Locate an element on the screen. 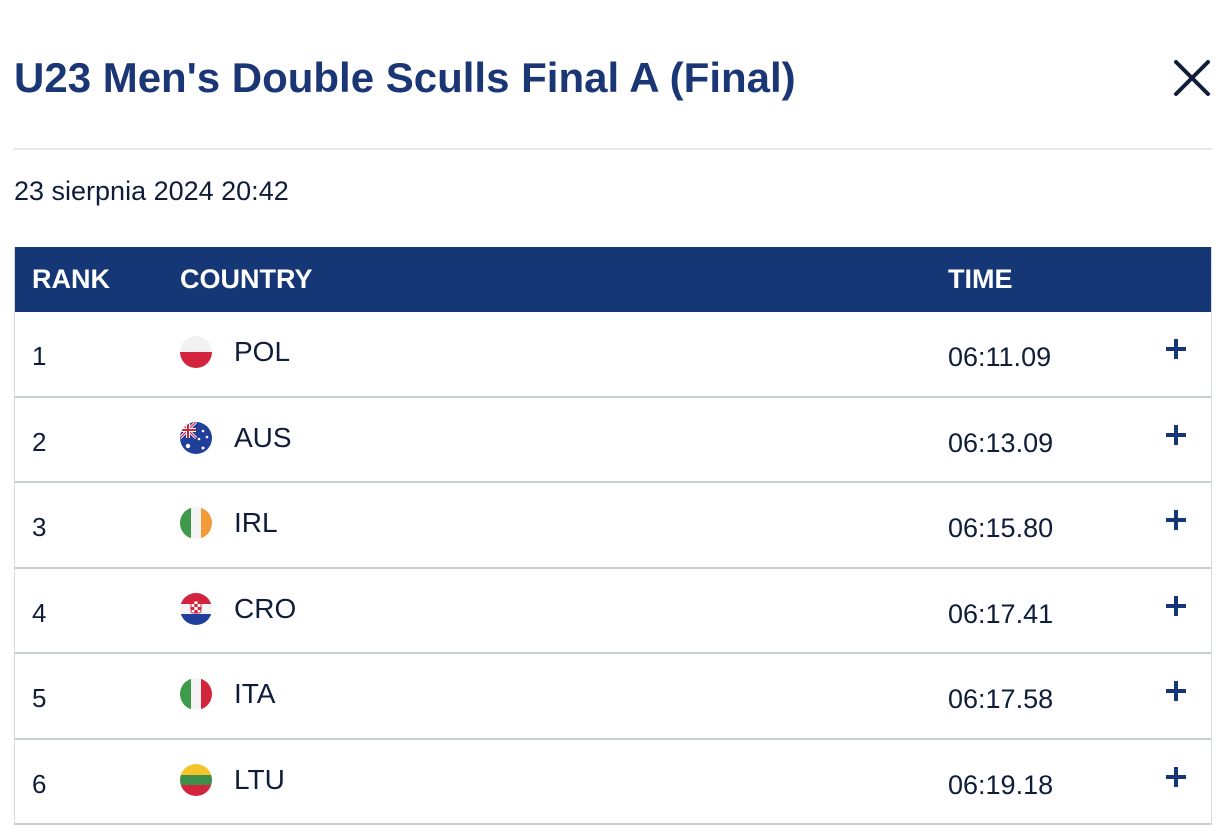 The width and height of the screenshot is (1226, 836). header-divider is located at coordinates (613, 149).